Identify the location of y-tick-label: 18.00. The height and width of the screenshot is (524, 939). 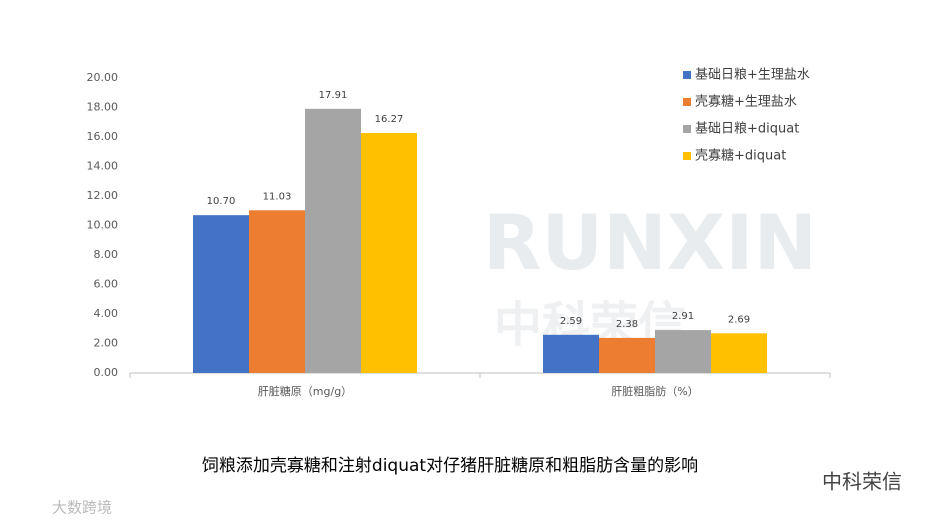
(103, 107).